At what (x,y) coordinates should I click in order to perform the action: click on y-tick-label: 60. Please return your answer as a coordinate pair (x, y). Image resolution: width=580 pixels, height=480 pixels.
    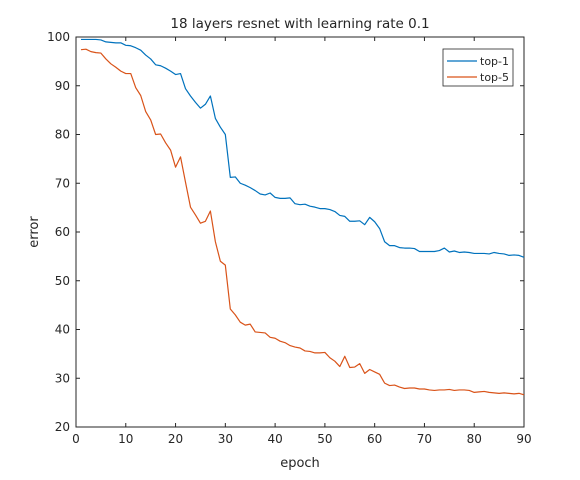
    Looking at the image, I should click on (62, 232).